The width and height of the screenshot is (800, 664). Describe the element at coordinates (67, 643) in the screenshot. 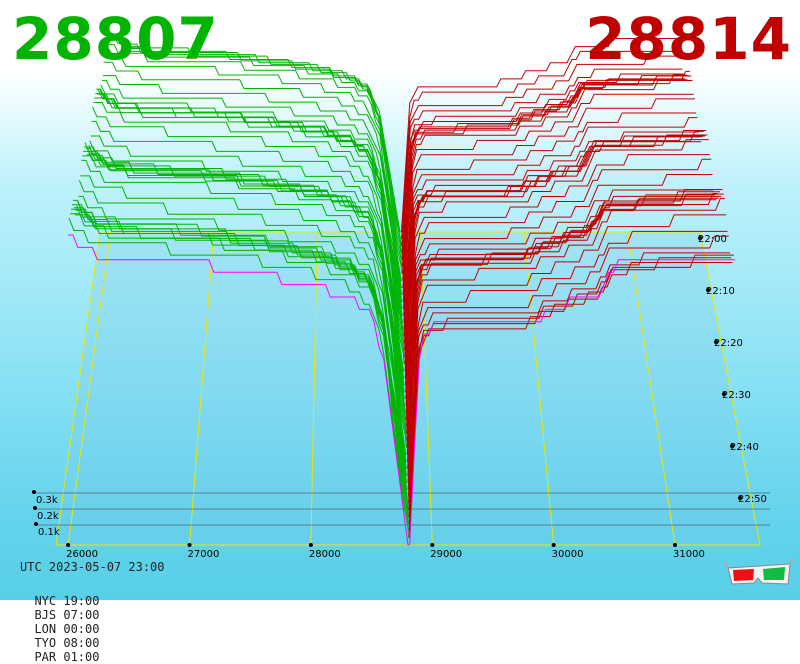

I see `zone-tyo: TYO 08:00` at that location.